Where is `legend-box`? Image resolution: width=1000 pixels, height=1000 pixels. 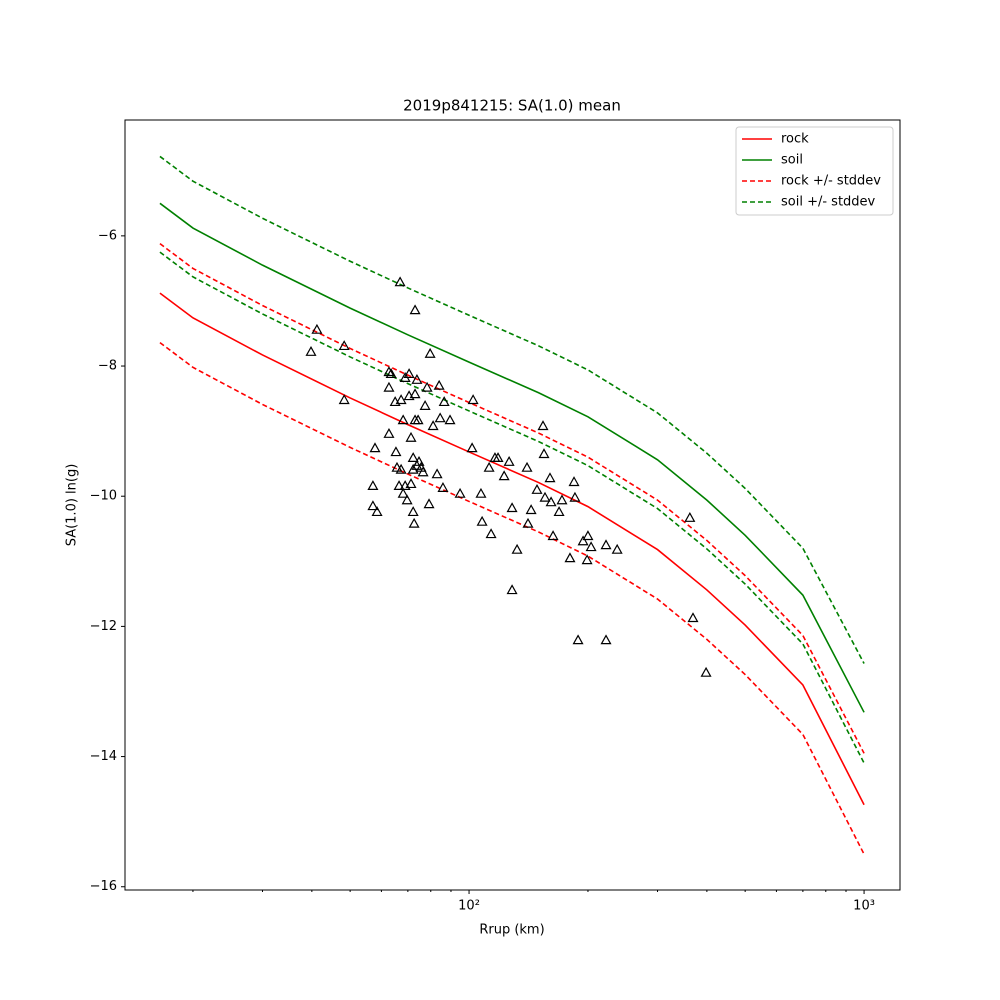 legend-box is located at coordinates (814, 171).